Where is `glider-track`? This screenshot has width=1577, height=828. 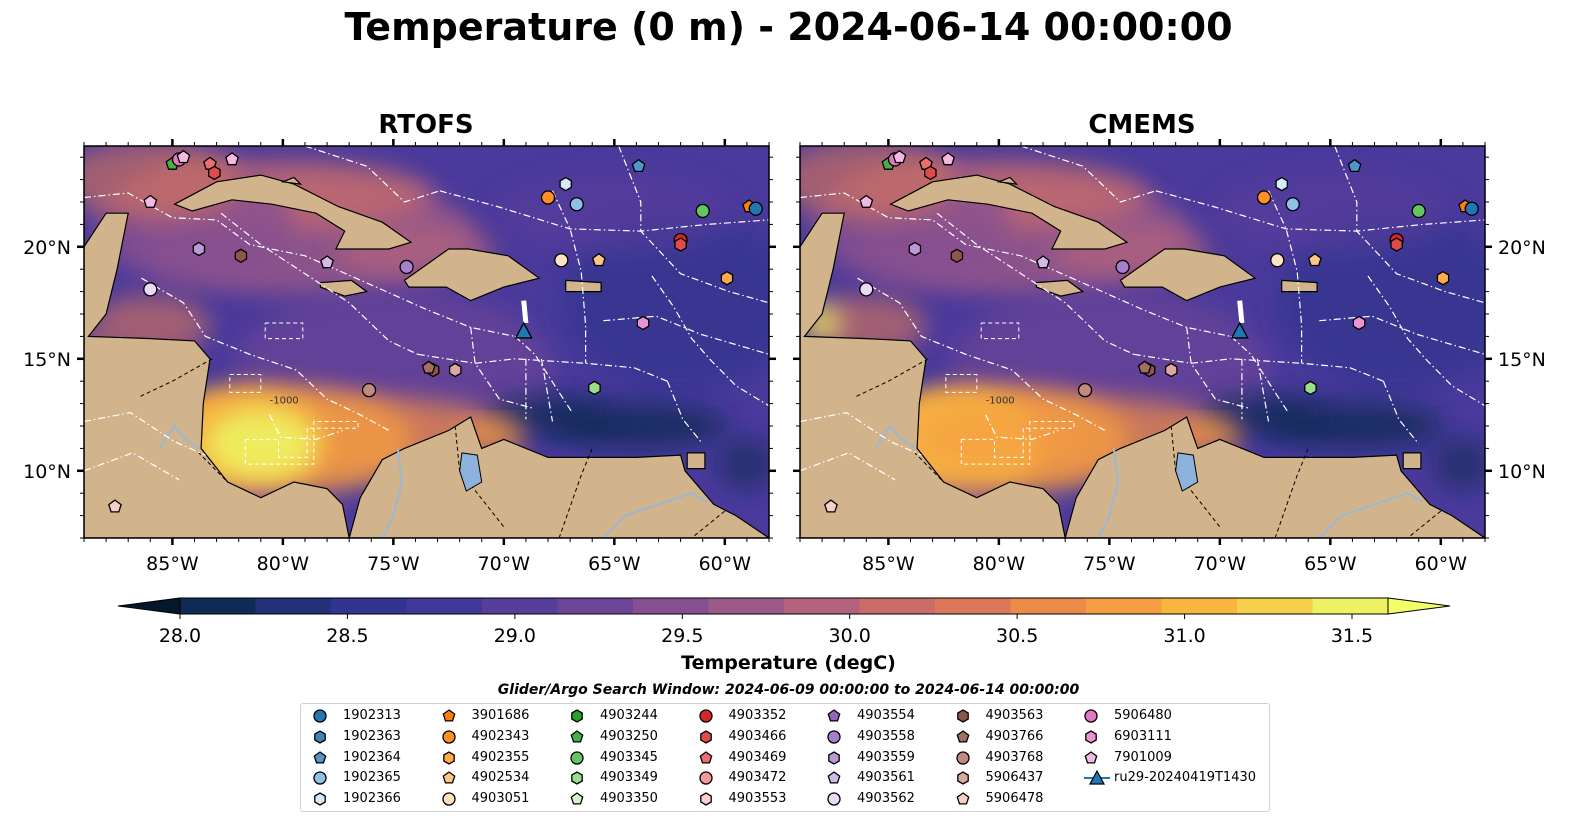
glider-track is located at coordinates (525, 312).